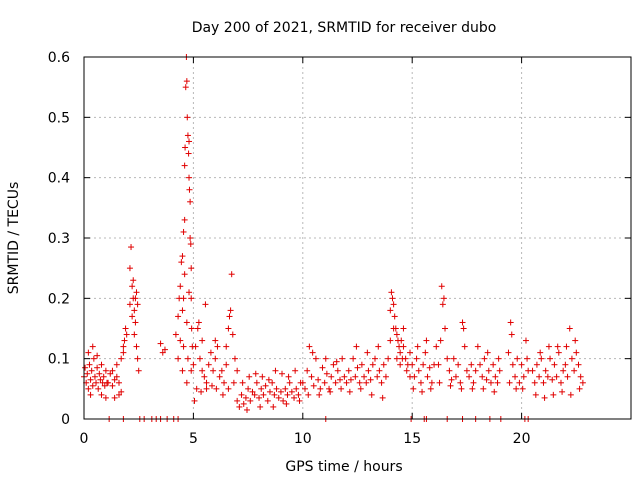 The height and width of the screenshot is (480, 640). Describe the element at coordinates (65, 420) in the screenshot. I see `y-tick-label: 0` at that location.